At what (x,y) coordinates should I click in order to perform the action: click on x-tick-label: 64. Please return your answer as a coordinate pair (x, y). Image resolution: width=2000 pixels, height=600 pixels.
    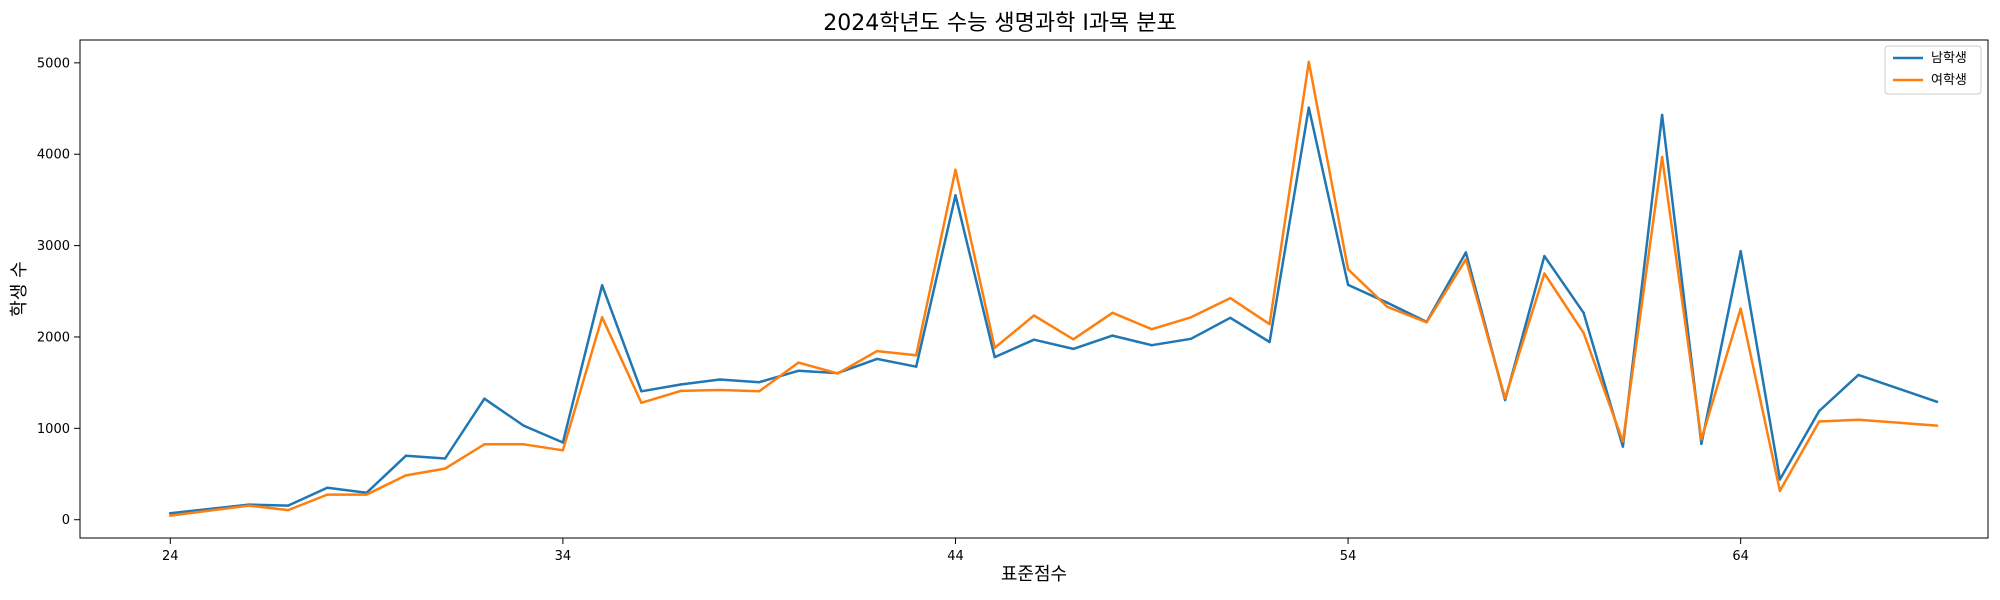
    Looking at the image, I should click on (1740, 556).